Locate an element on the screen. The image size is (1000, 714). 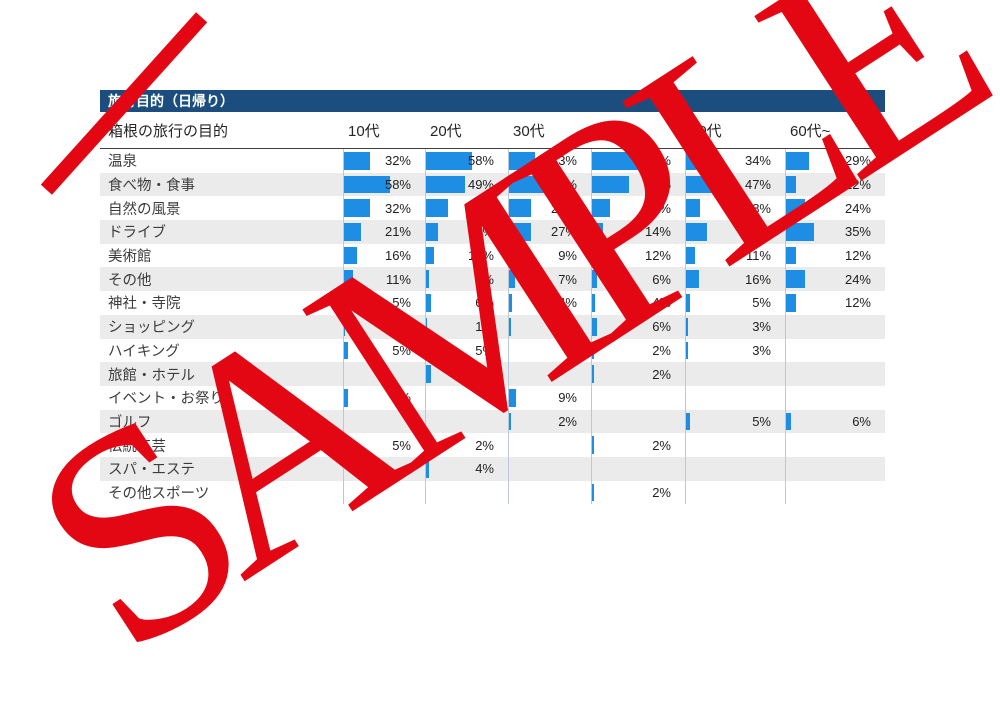
bar-value-label: 6% is located at coordinates (861, 421).